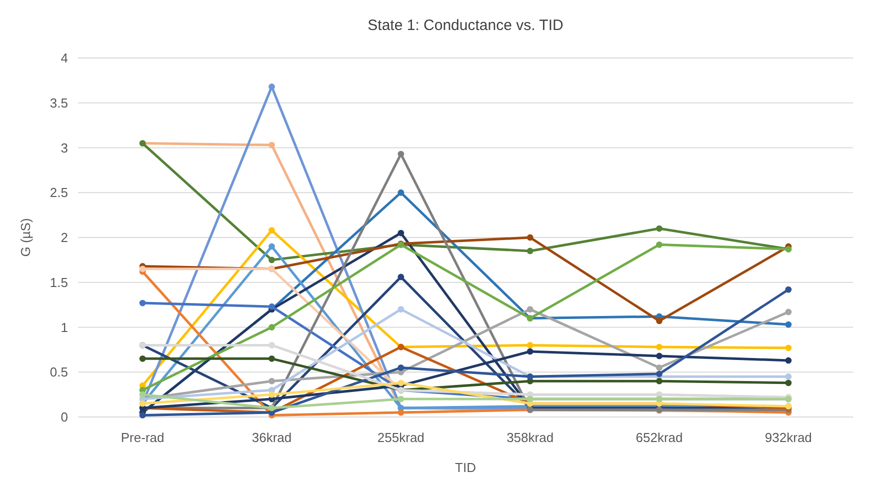  Describe the element at coordinates (530, 437) in the screenshot. I see `x-tick-label: 358krad` at that location.